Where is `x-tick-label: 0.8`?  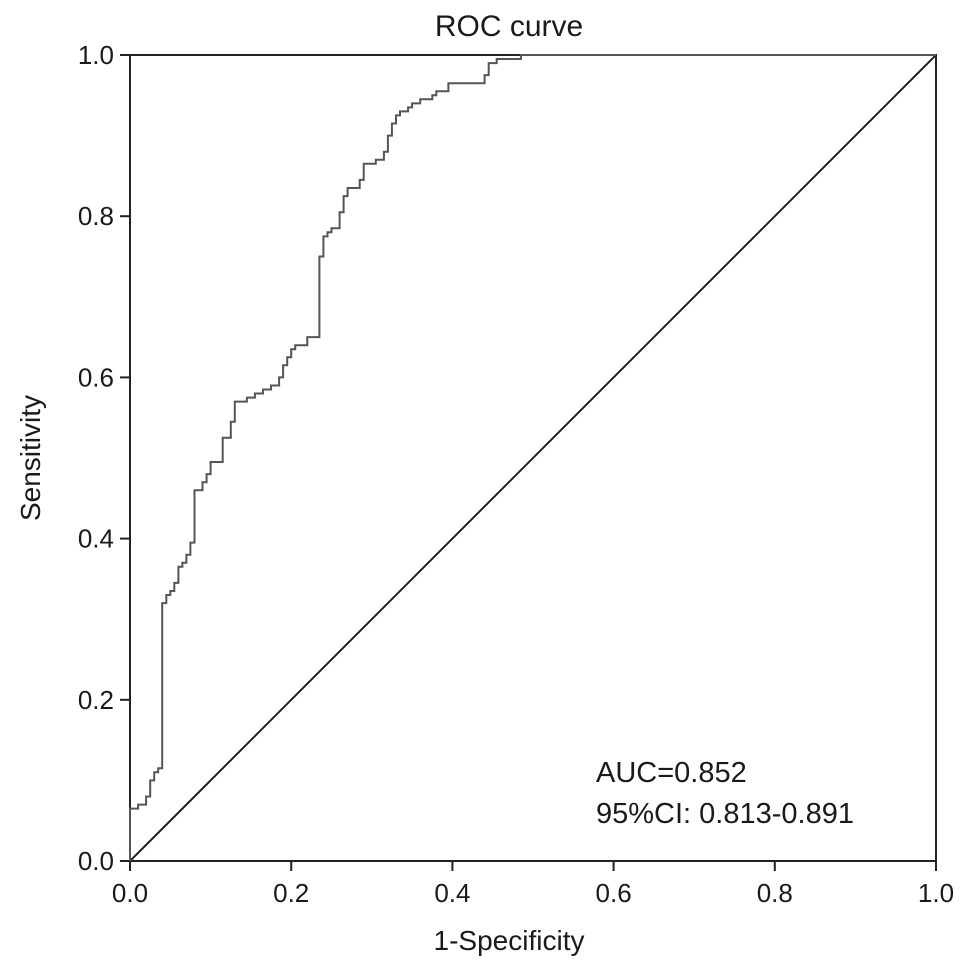
x-tick-label: 0.8 is located at coordinates (775, 893).